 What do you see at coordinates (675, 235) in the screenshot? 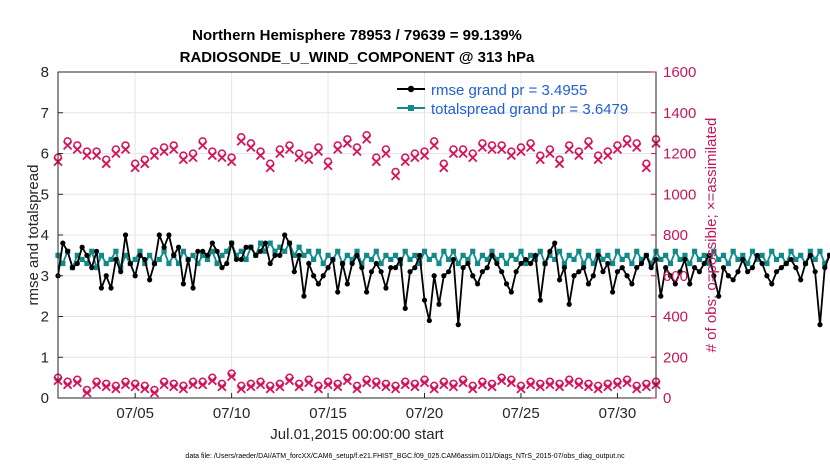
I see `y-right-tick-label: 800` at bounding box center [675, 235].